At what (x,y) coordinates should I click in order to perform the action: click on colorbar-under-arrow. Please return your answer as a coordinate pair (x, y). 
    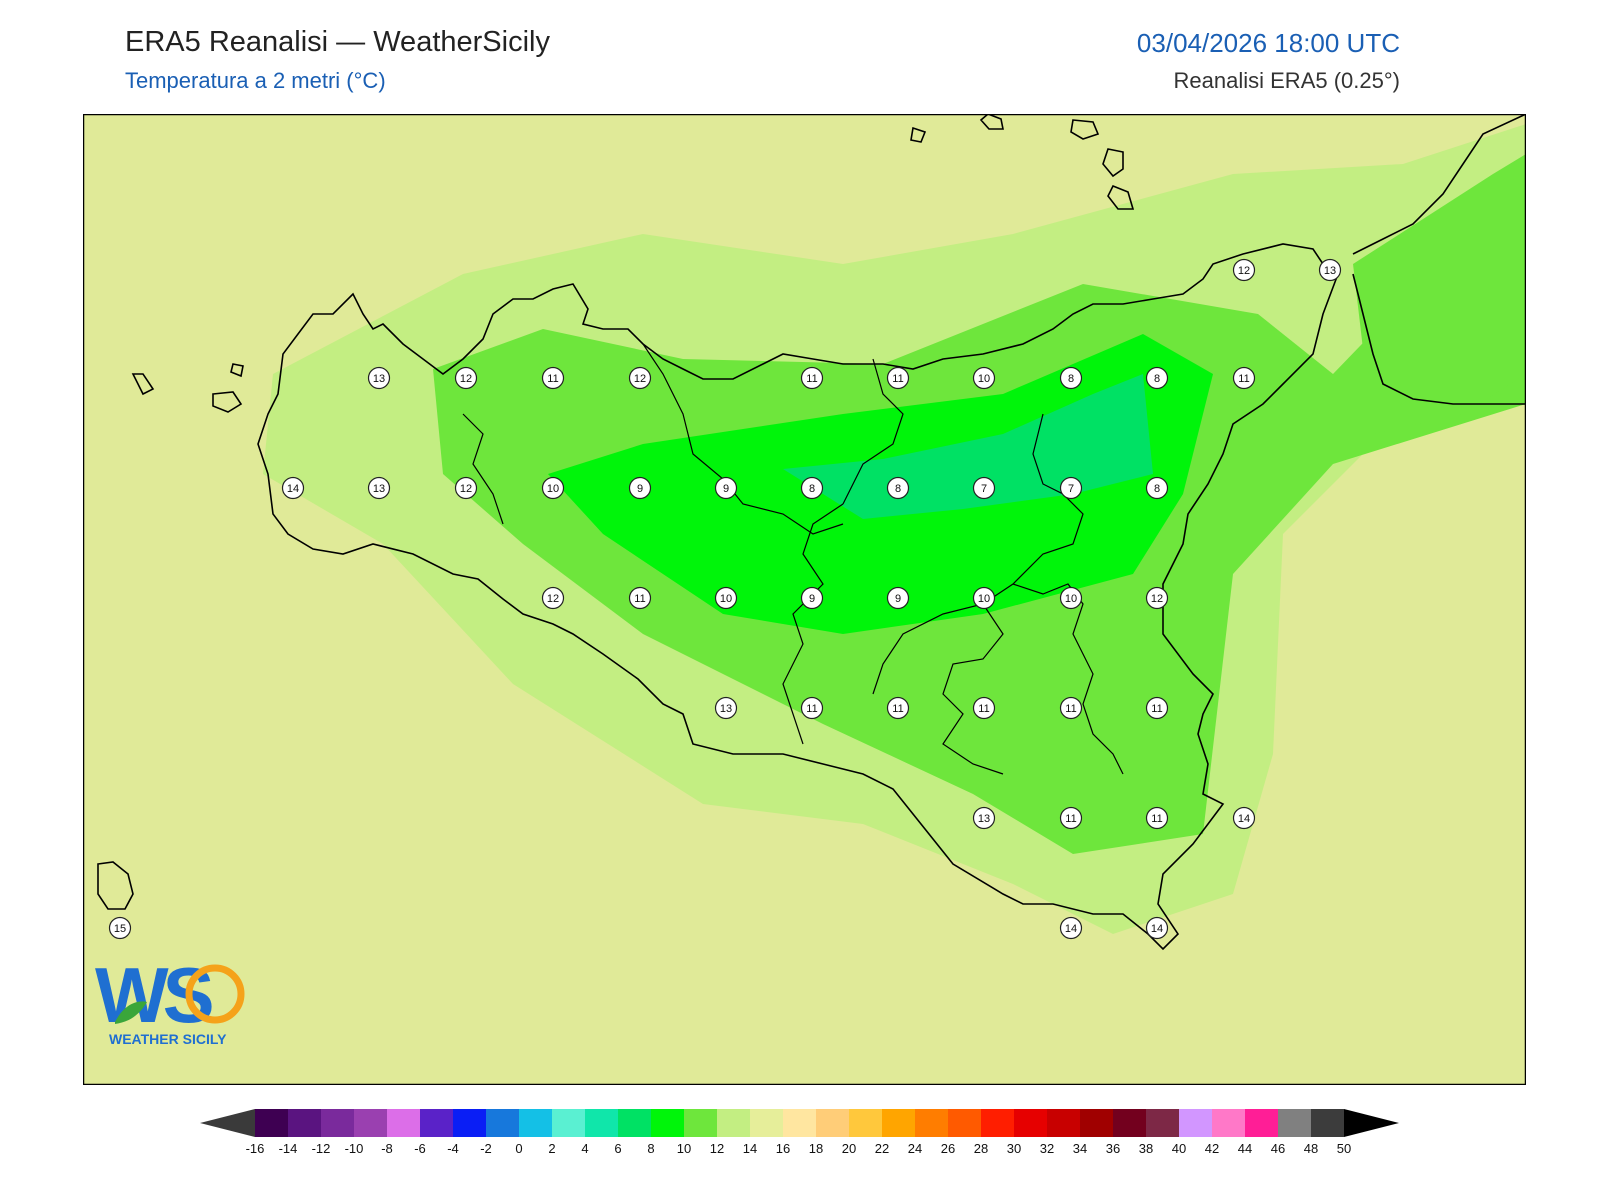
    Looking at the image, I should click on (227, 1123).